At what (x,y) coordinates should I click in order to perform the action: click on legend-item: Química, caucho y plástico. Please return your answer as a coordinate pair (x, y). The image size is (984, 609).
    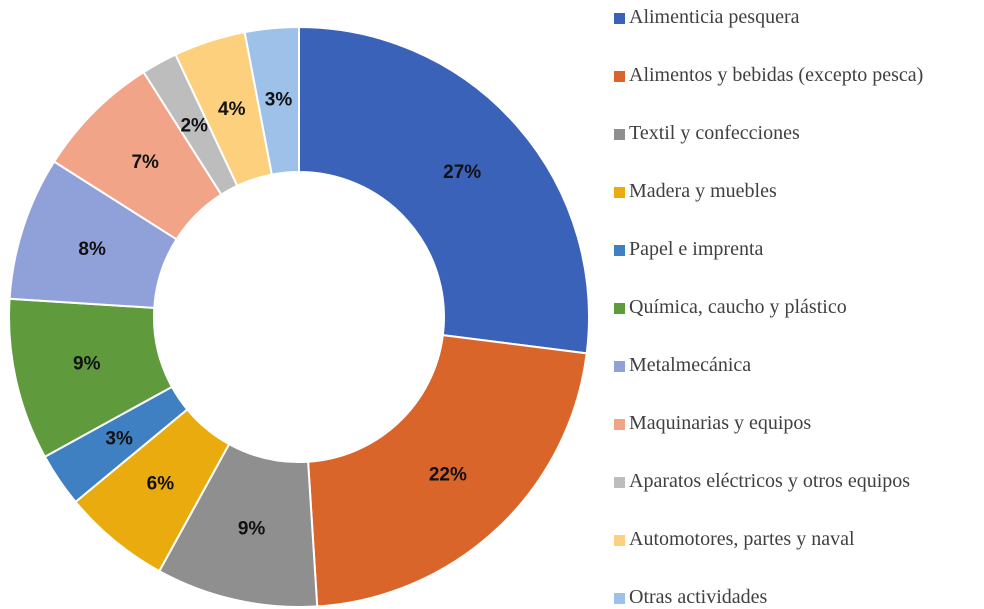
    Looking at the image, I should click on (794, 307).